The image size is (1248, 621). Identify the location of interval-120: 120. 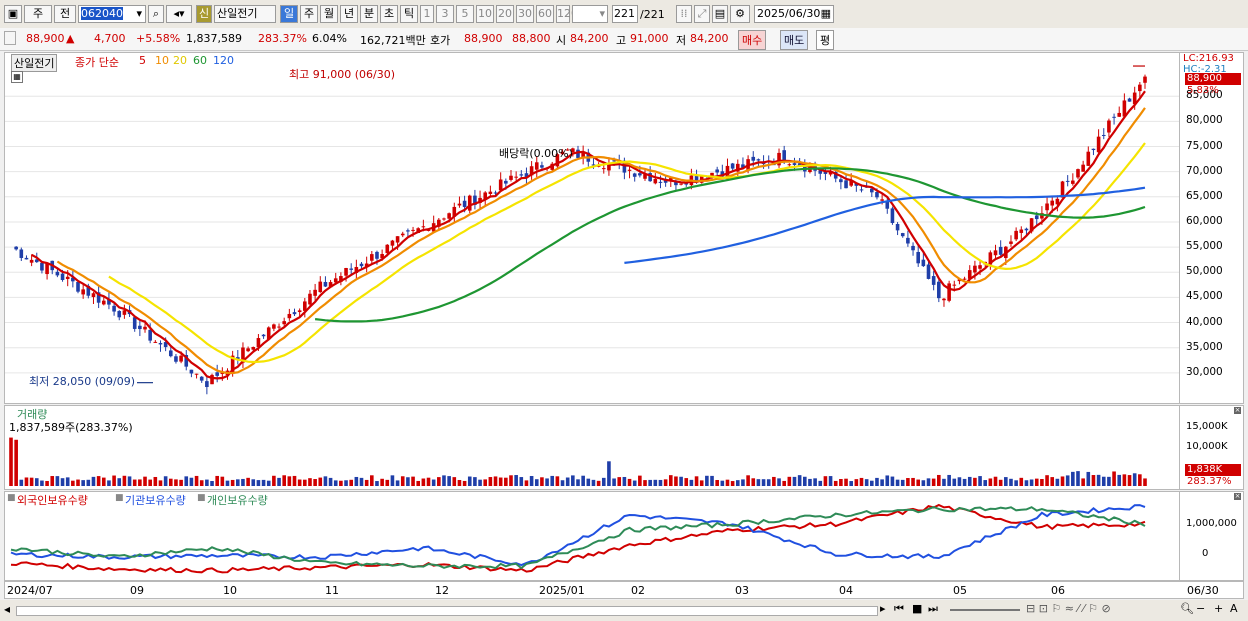
(567, 14).